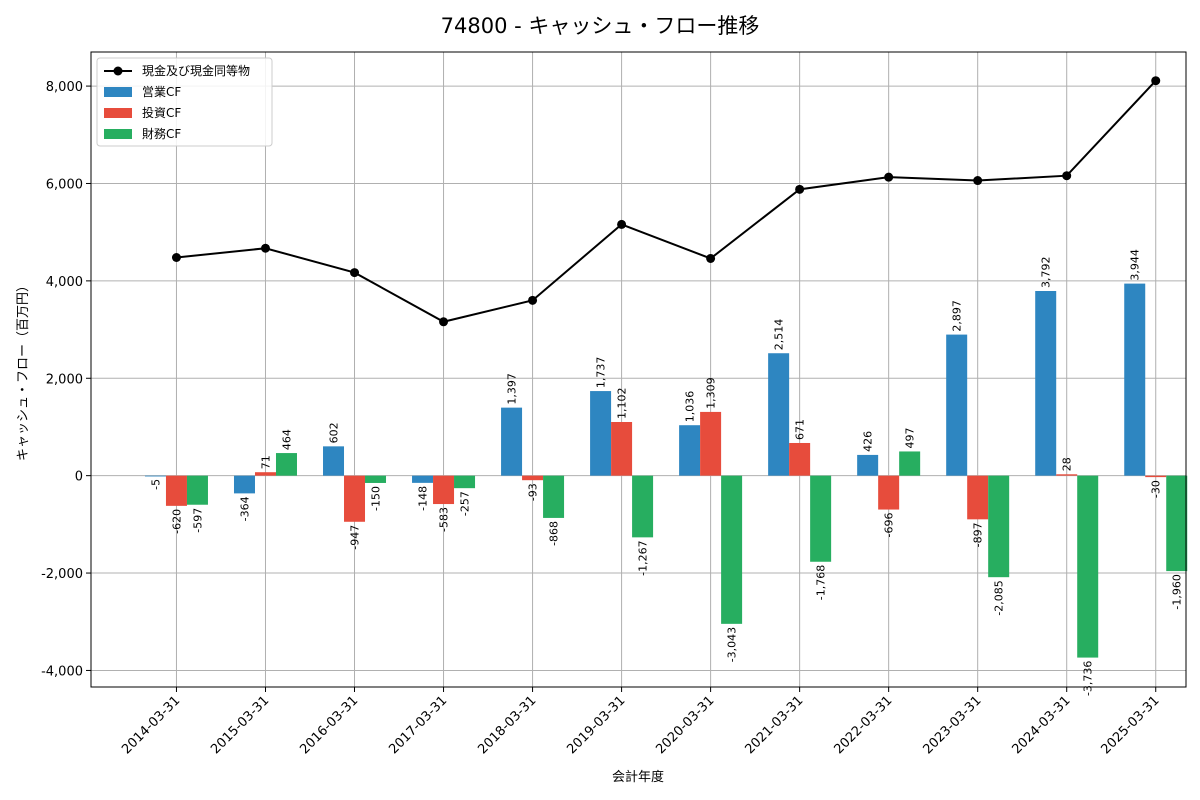 The height and width of the screenshot is (800, 1200). I want to click on data-label: 2,897, so click(957, 316).